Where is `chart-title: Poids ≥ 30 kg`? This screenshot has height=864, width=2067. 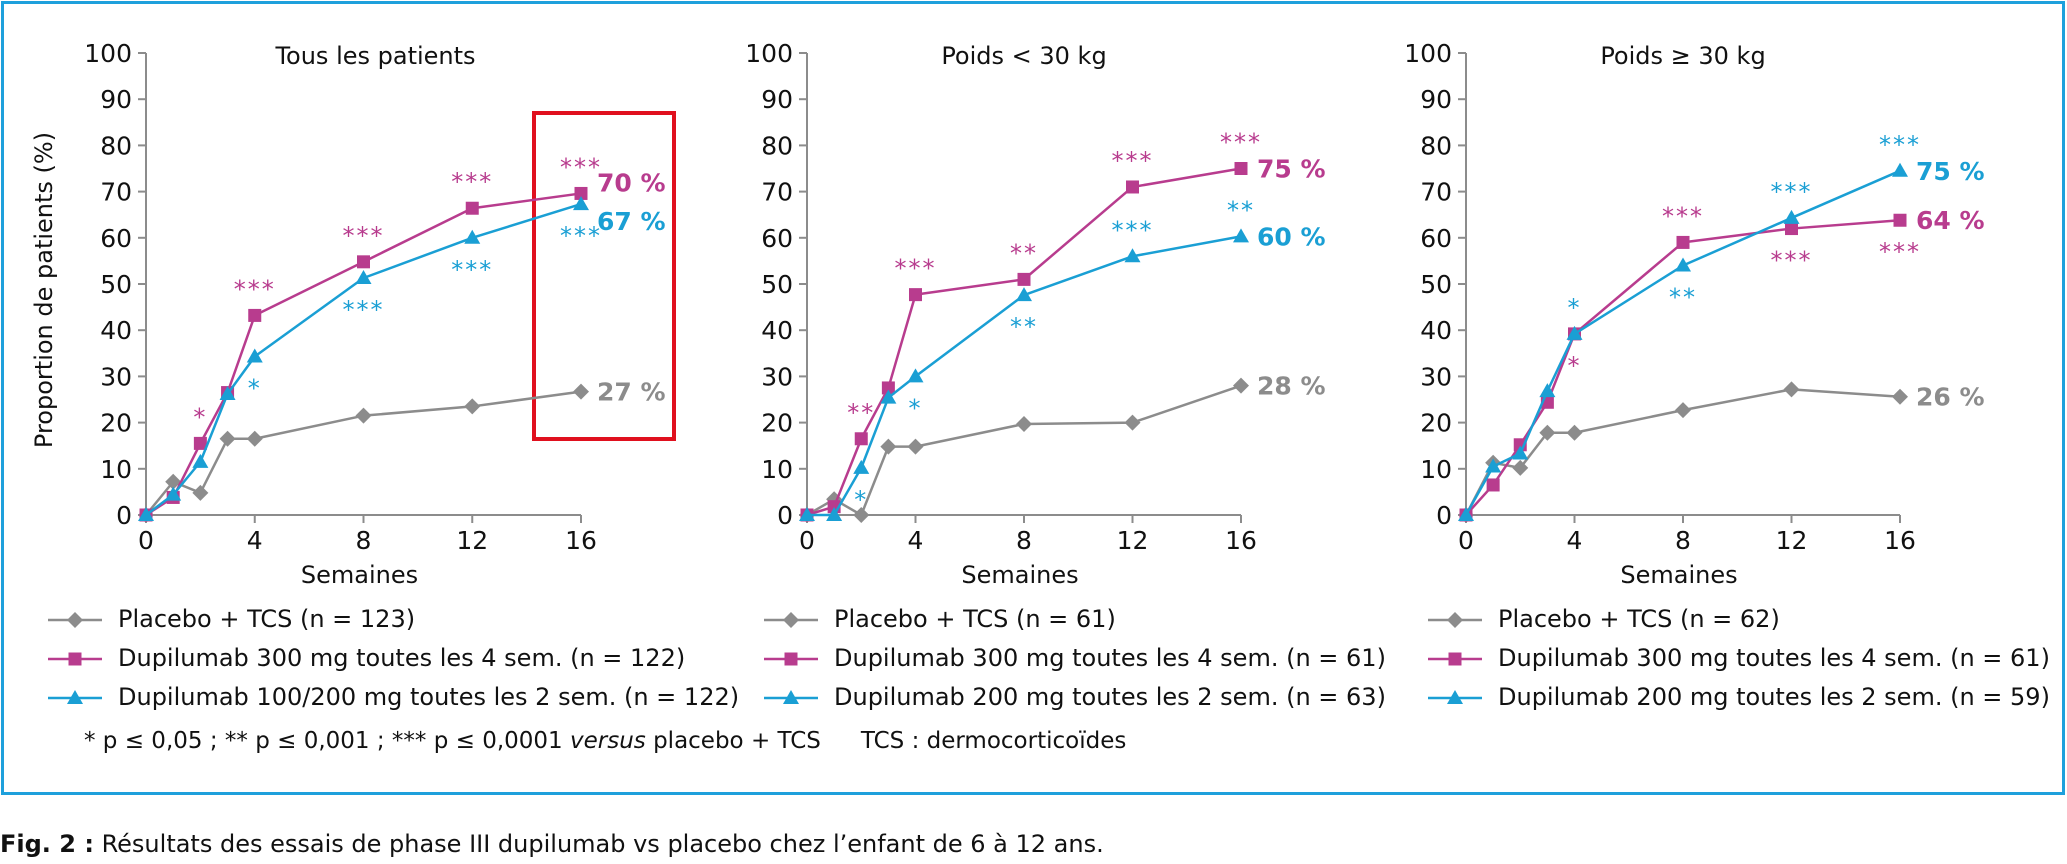
chart-title: Poids ≥ 30 kg is located at coordinates (1682, 56).